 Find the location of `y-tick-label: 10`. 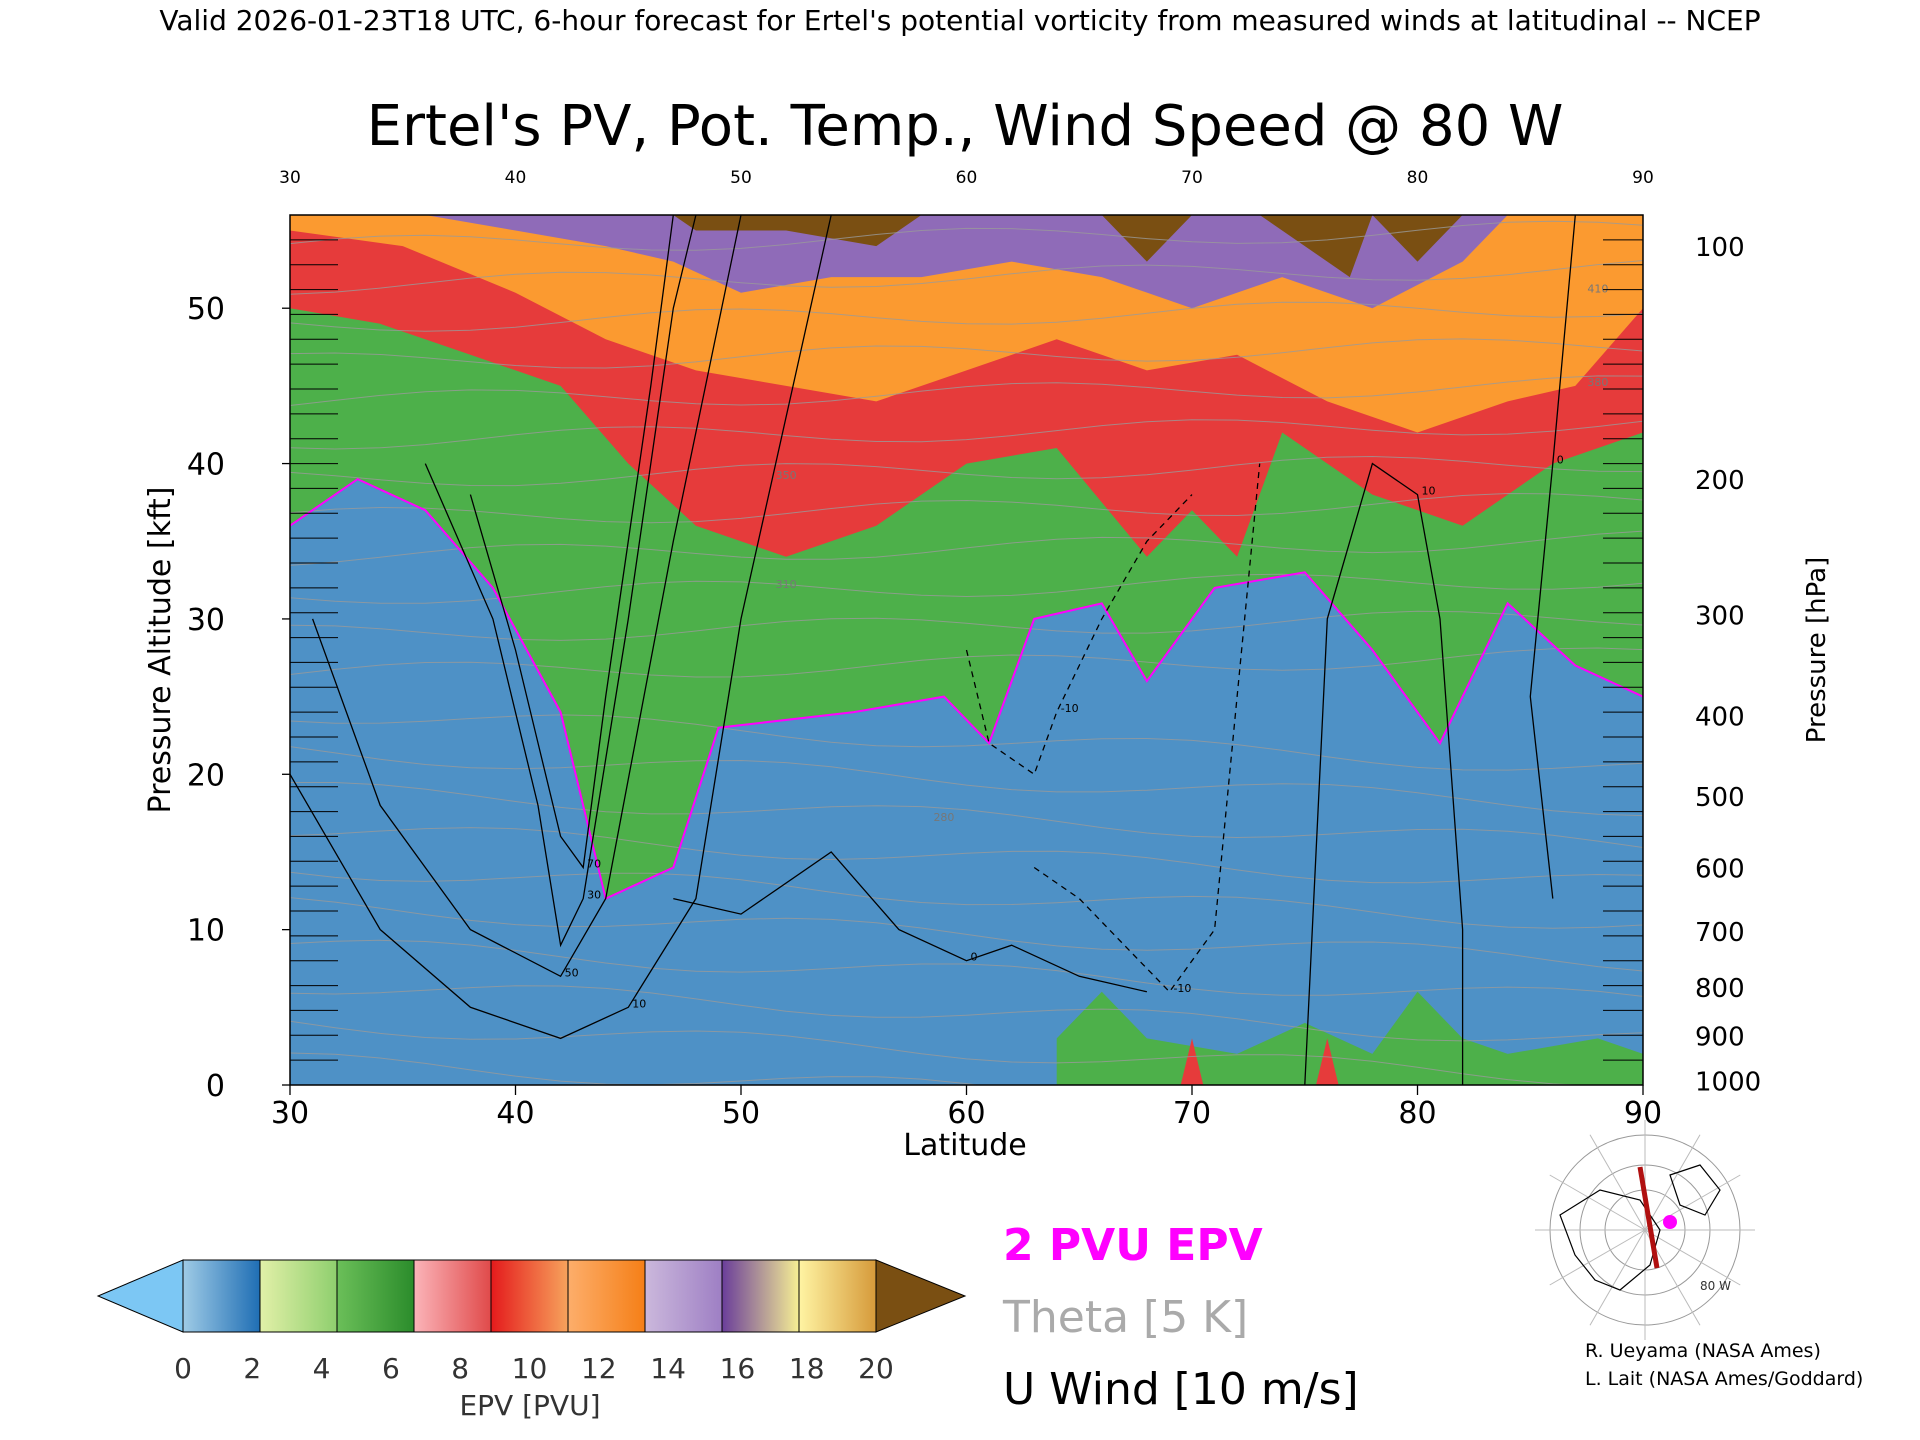

y-tick-label: 10 is located at coordinates (206, 931).